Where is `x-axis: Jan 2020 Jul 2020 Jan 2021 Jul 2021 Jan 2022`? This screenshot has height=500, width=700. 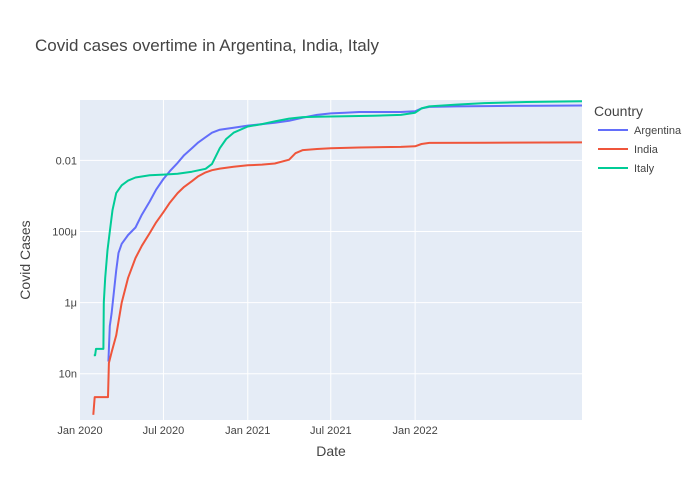
x-axis: Jan 2020 Jul 2020 Jan 2021 Jul 2021 Jan 2022 is located at coordinates (247, 431).